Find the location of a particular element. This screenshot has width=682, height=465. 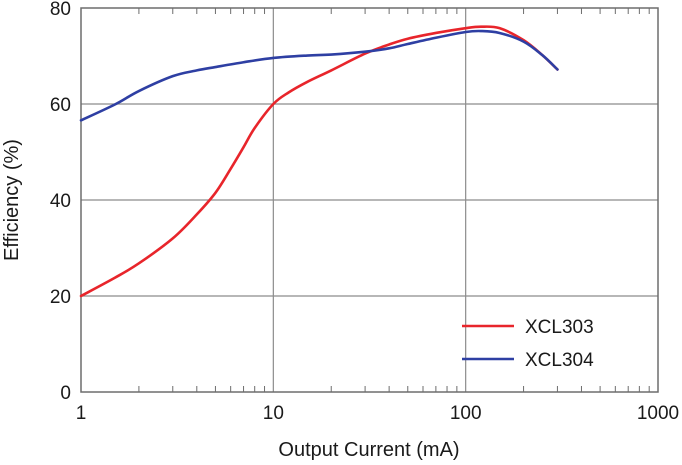

x-tick-label: 1000 is located at coordinates (658, 413).